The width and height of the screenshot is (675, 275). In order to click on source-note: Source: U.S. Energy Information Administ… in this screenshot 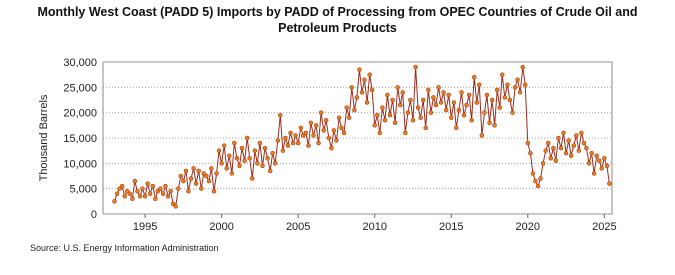, I will do `click(124, 248)`.